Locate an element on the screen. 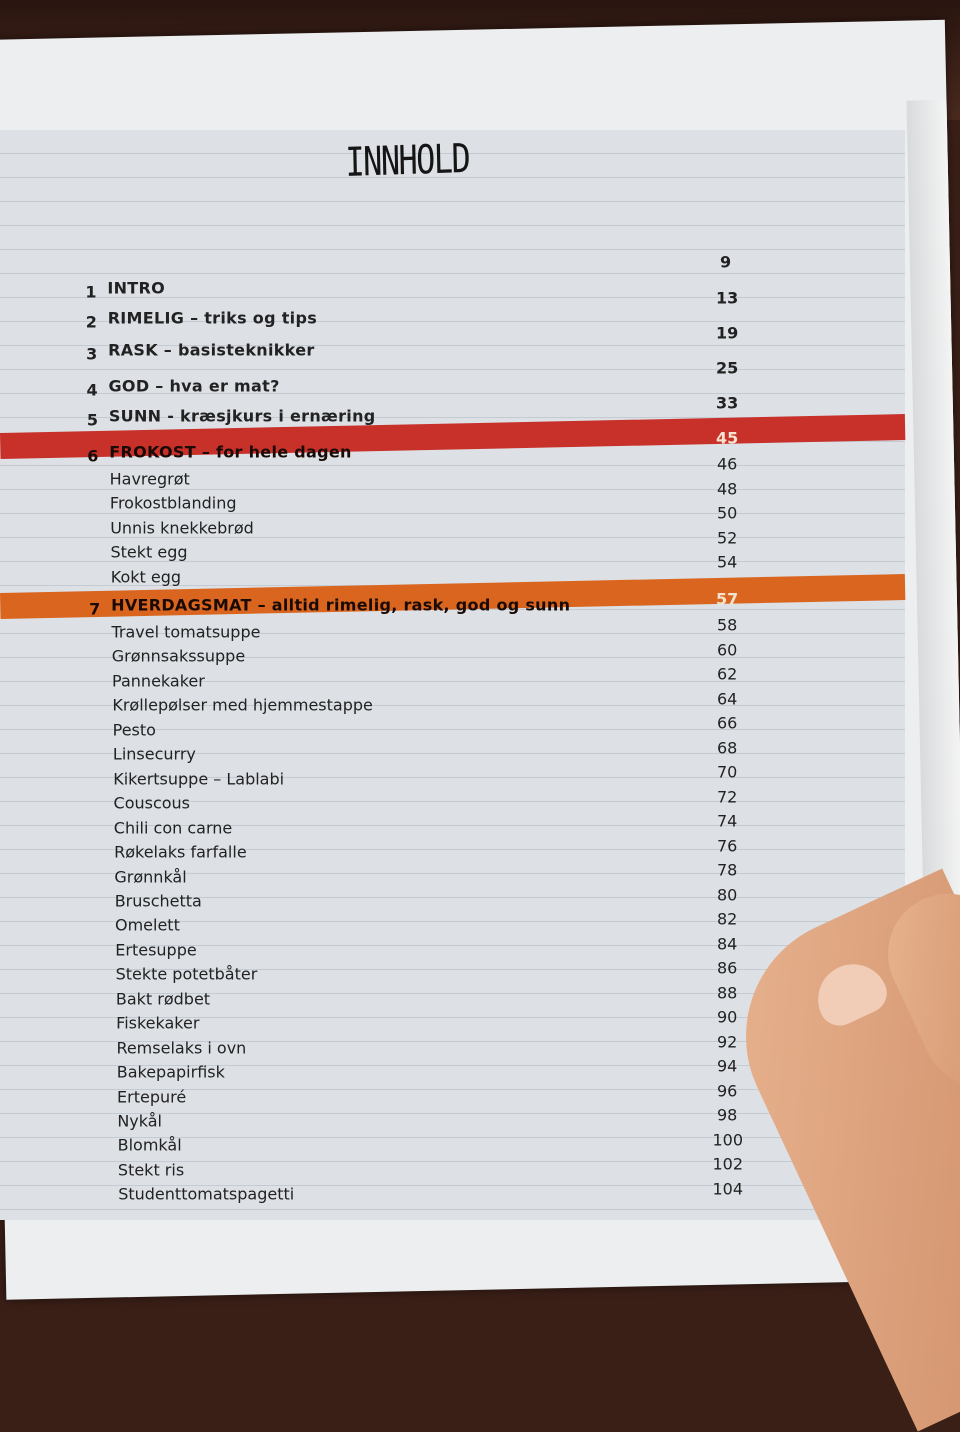 Image resolution: width=960 pixels, height=1432 pixels. section-page: 9 is located at coordinates (726, 262).